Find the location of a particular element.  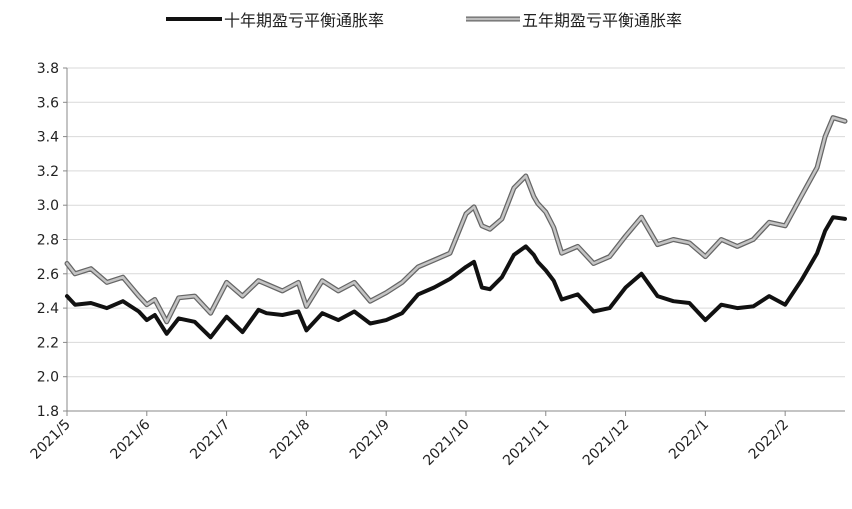

y-tick-label: 2.6 is located at coordinates (48, 275).